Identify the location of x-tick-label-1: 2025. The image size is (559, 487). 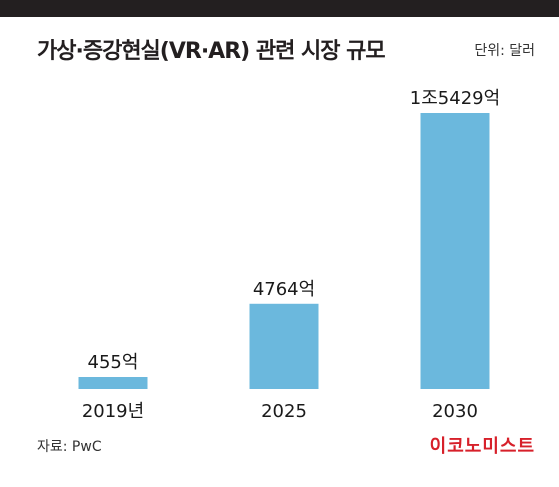
(284, 411).